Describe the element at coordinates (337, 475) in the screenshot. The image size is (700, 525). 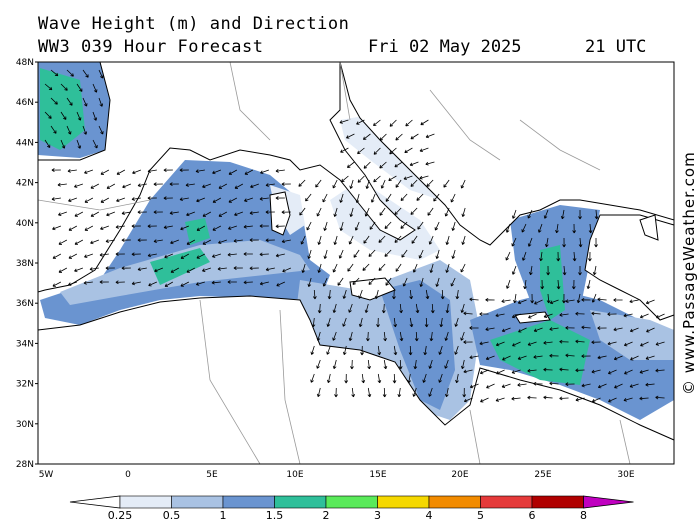
I see `longitude-labels: 5W 0 5E 10E 15E 20E 25E 30E` at that location.